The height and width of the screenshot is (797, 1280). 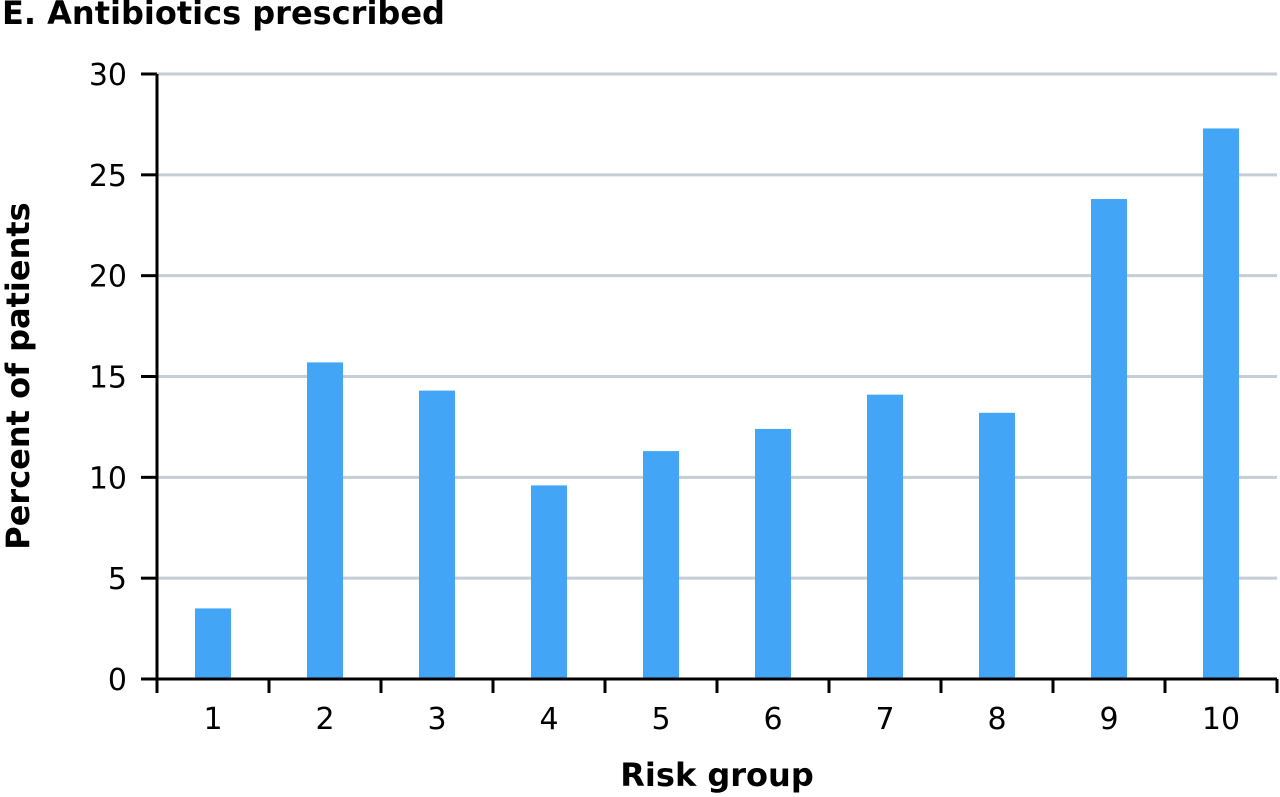 What do you see at coordinates (1108, 719) in the screenshot?
I see `x-tick-label: 9` at bounding box center [1108, 719].